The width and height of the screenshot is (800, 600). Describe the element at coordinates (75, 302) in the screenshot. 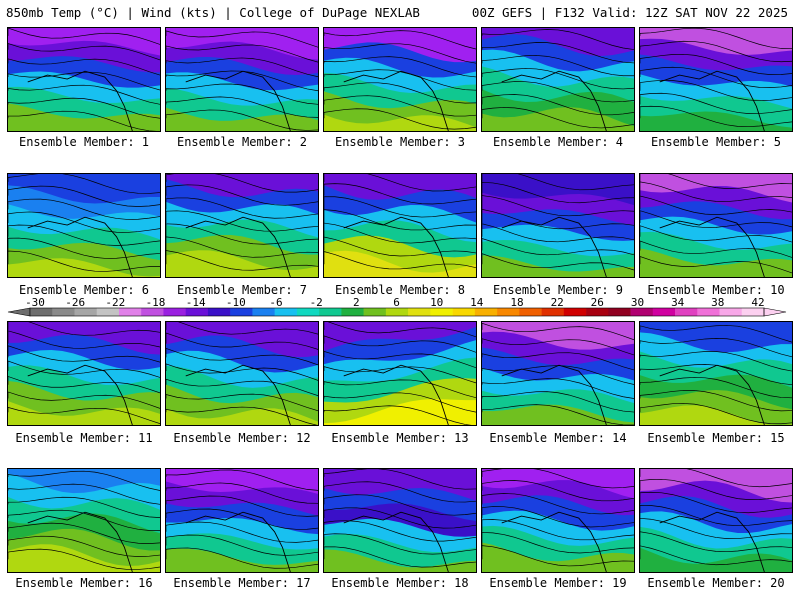

I see `colorbar-tick-label: -26` at that location.